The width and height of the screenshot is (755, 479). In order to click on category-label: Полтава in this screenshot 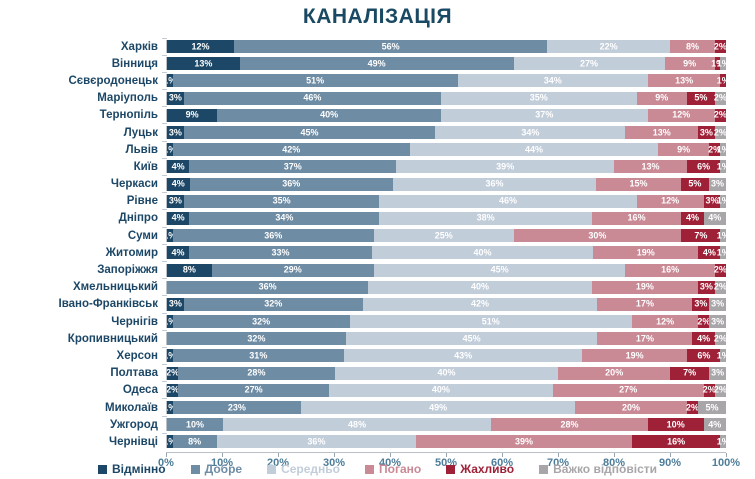, I will do `click(134, 373)`.